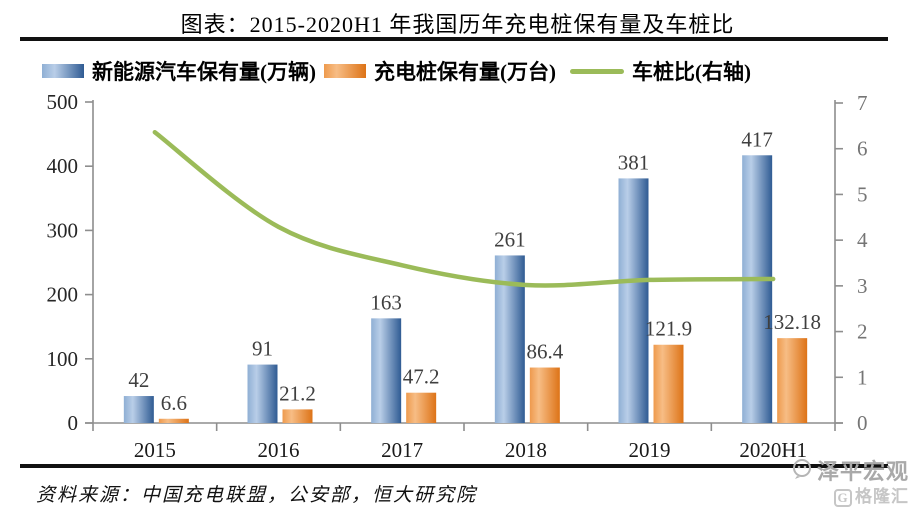 The width and height of the screenshot is (915, 518). Describe the element at coordinates (862, 194) in the screenshot. I see `right-axis-tick-label: 5` at that location.